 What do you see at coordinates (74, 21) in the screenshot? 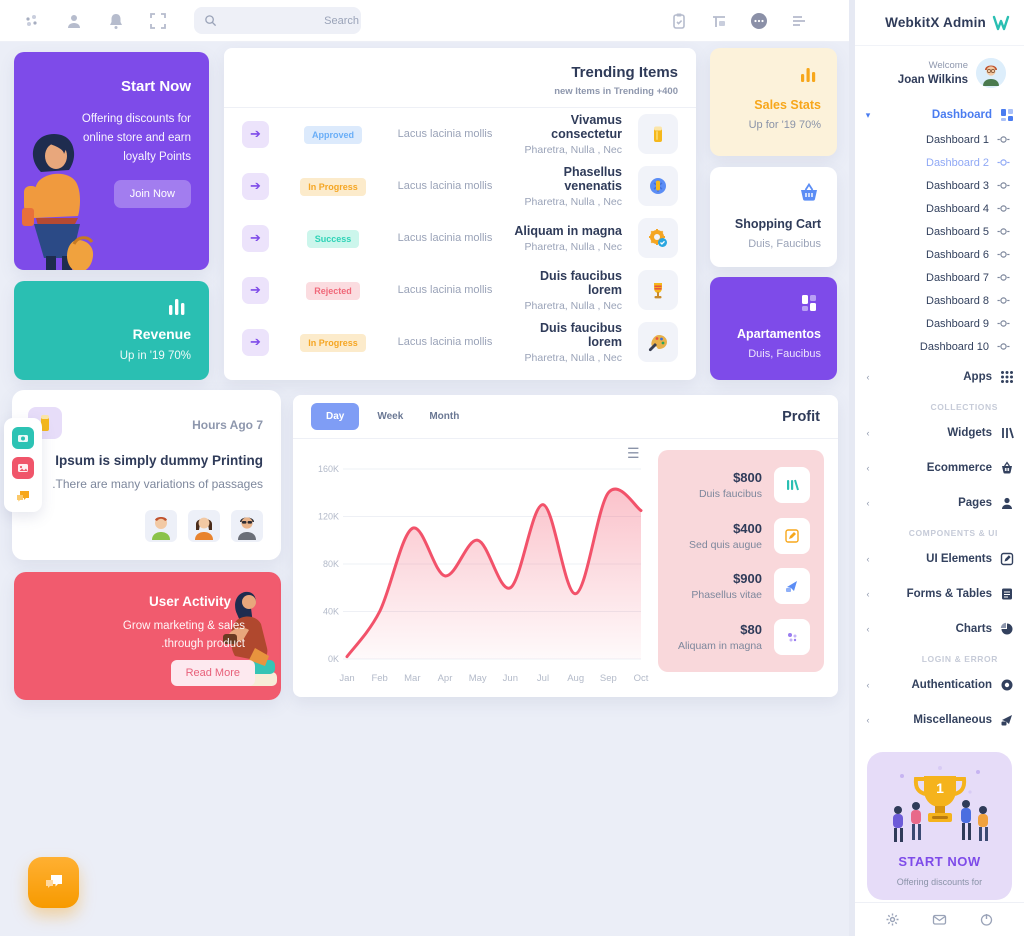
I see `user-icon` at bounding box center [74, 21].